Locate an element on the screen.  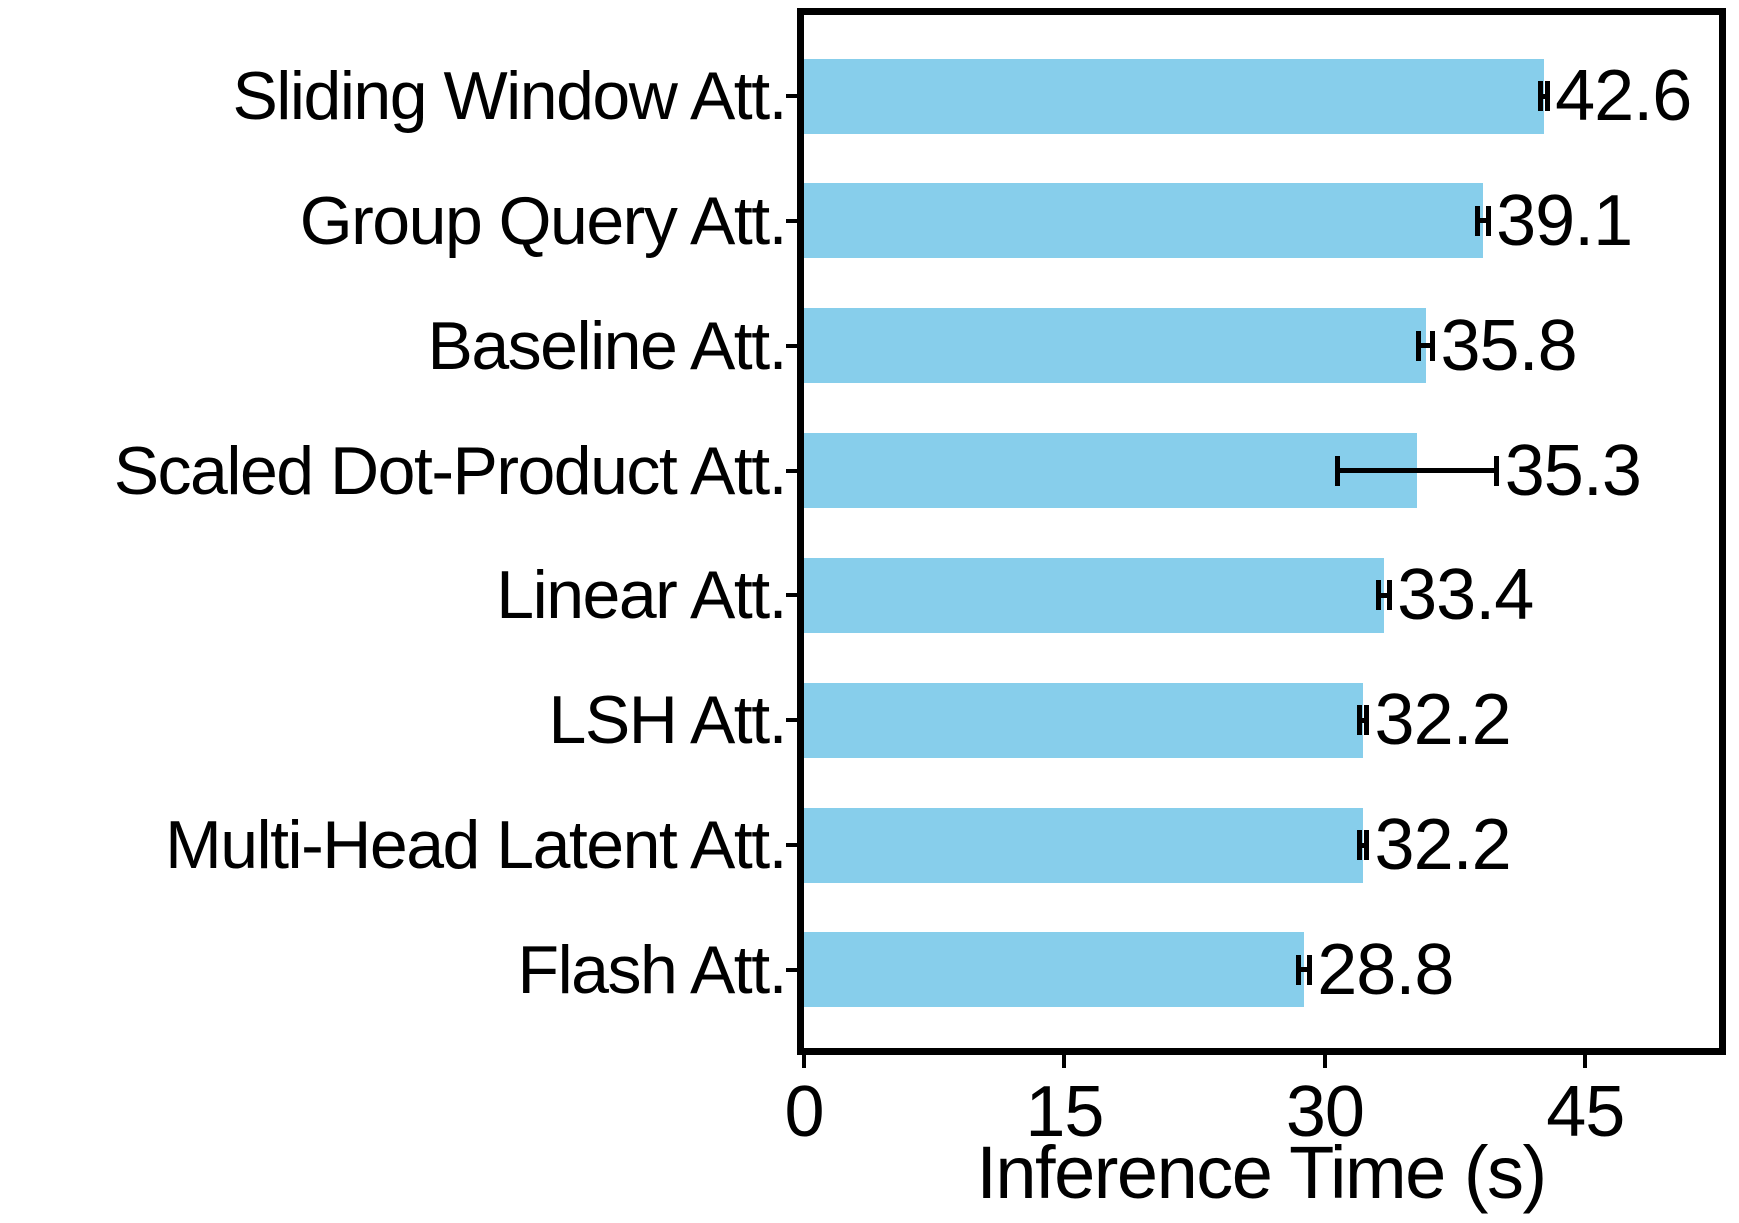
category-label: Sliding Window Att. is located at coordinates (509, 96).